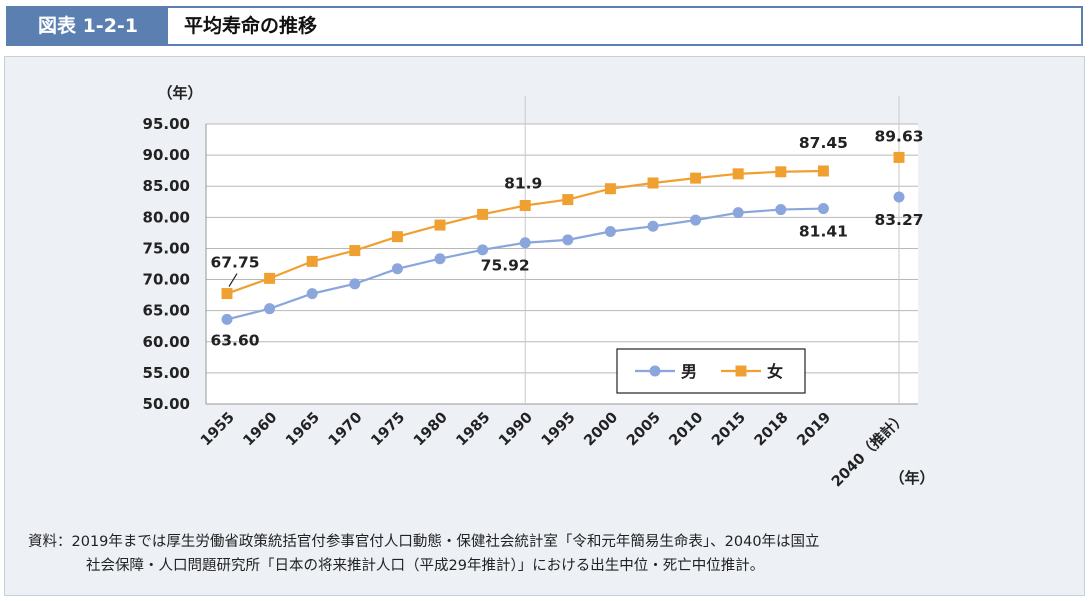  Describe the element at coordinates (741, 371) in the screenshot. I see `legend-marker-female` at that location.